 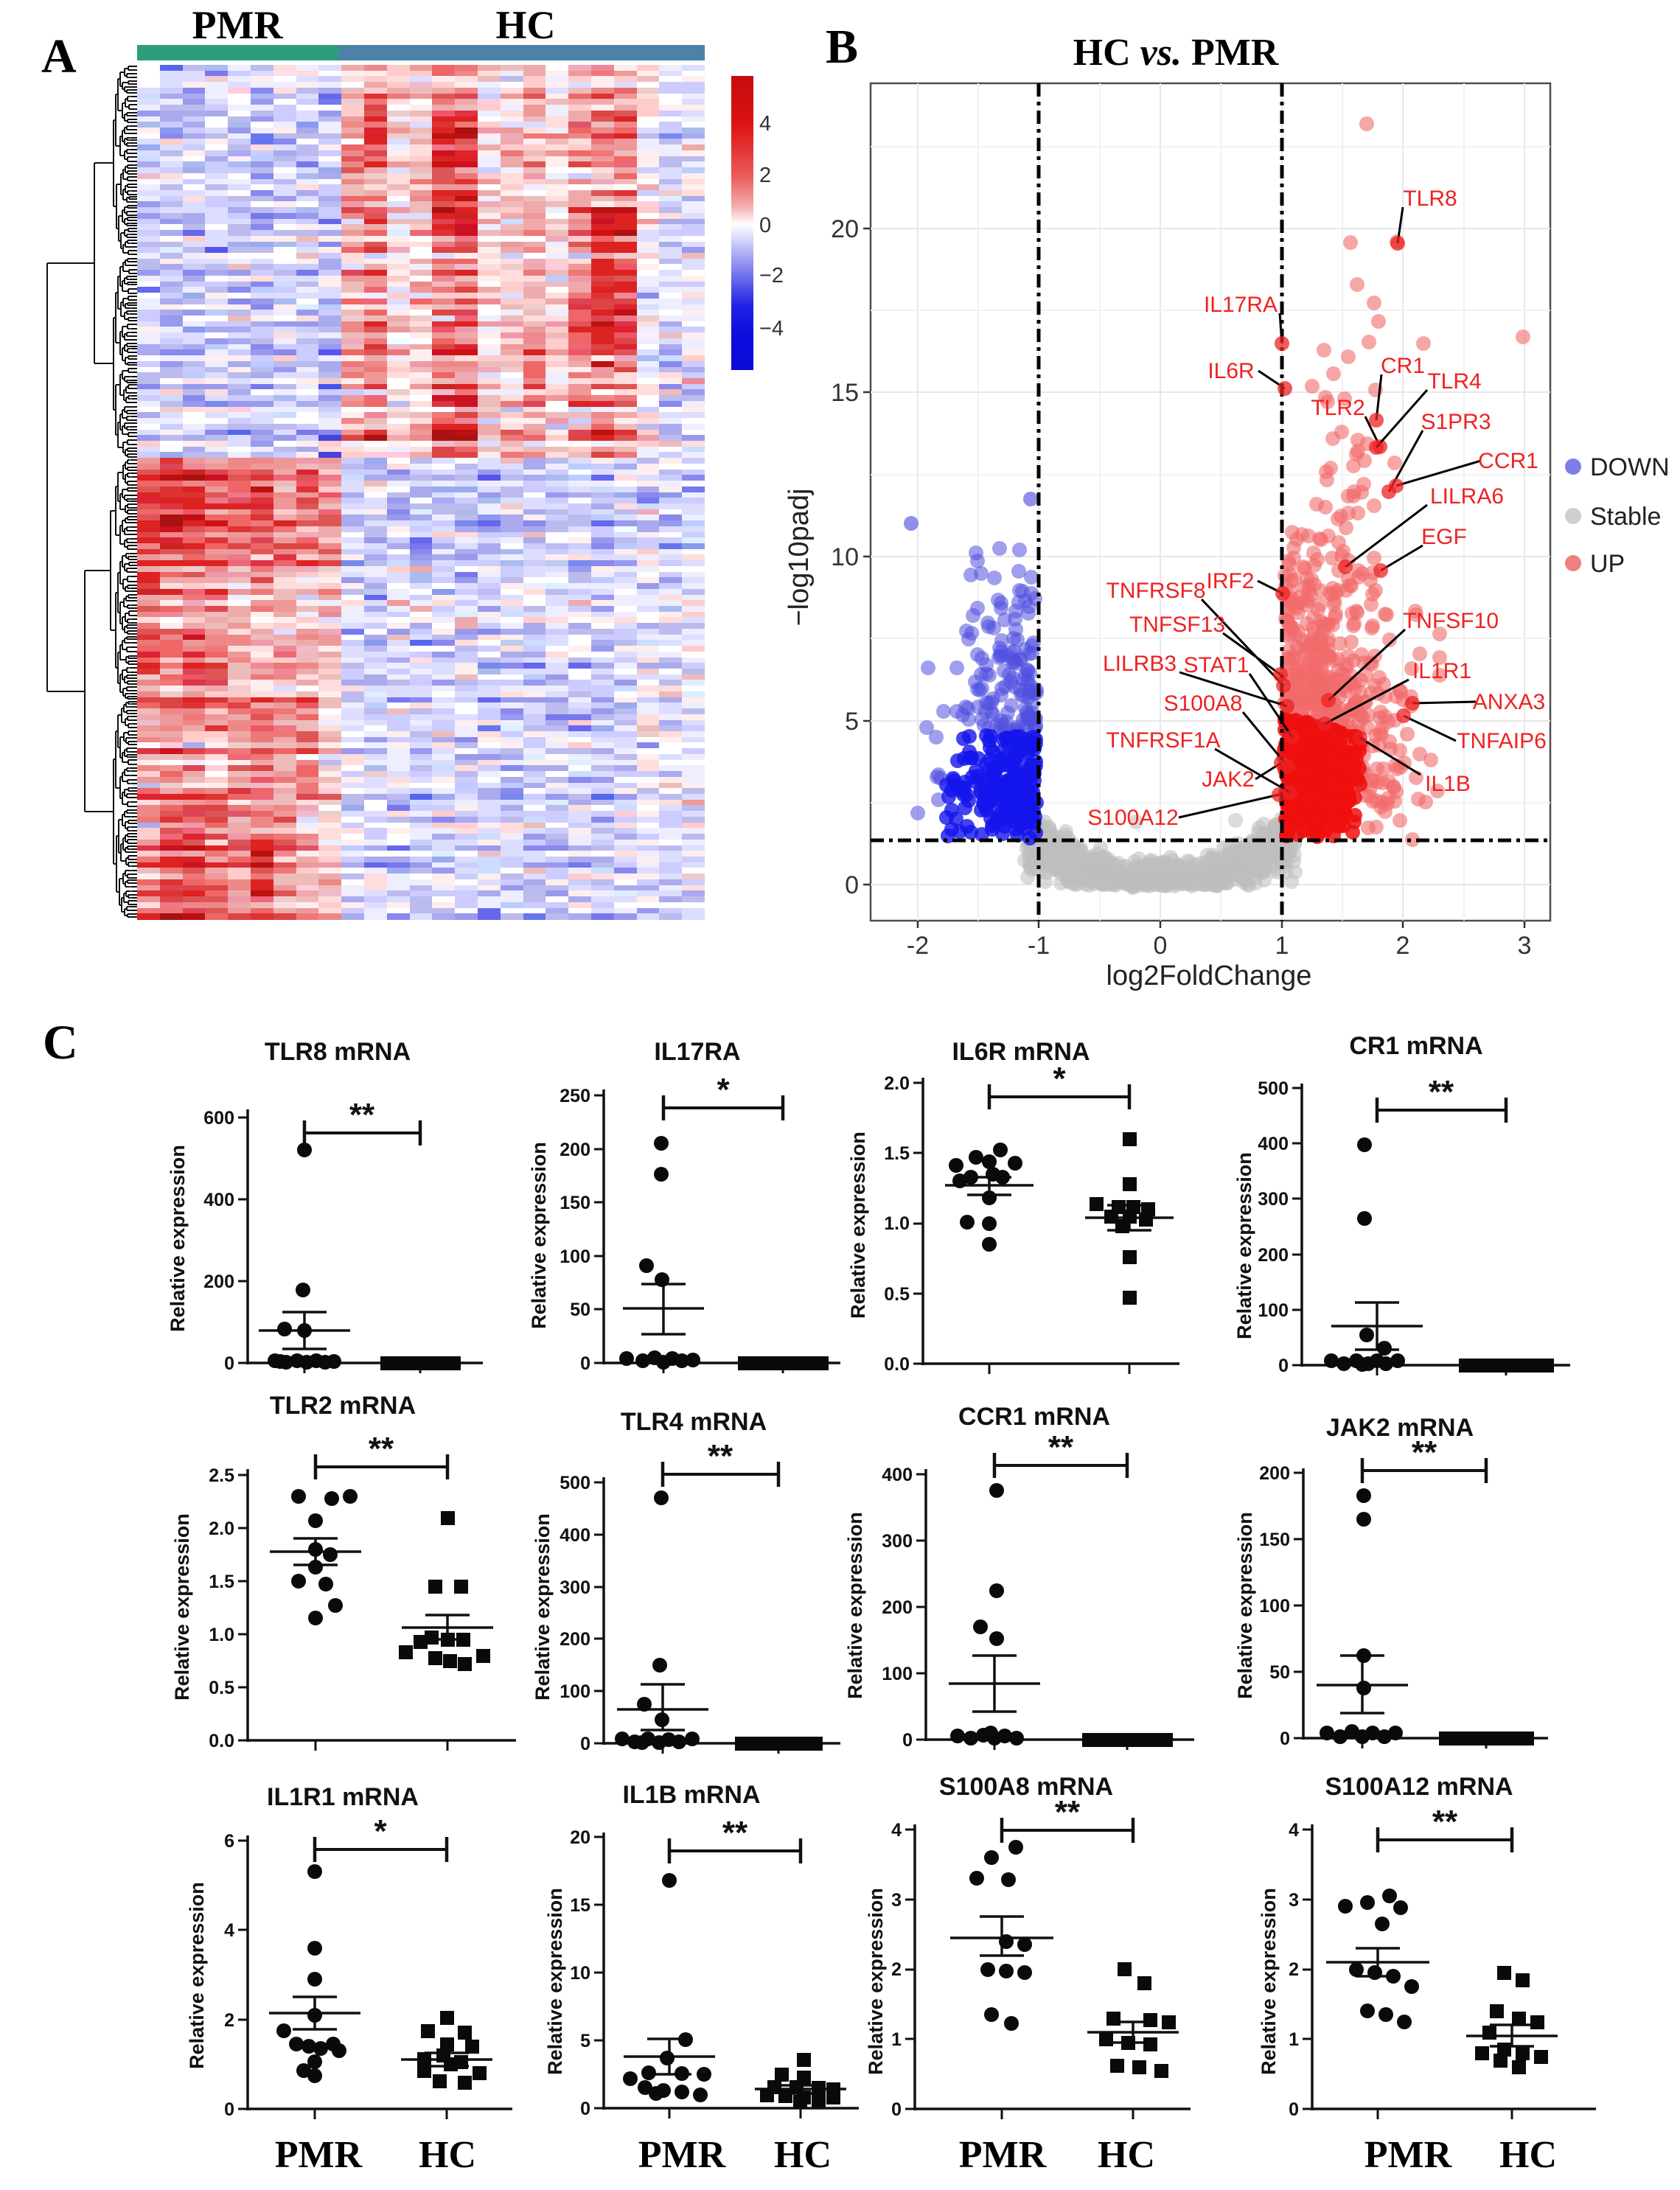 I want to click on svg-text: 4, so click(x=765, y=124).